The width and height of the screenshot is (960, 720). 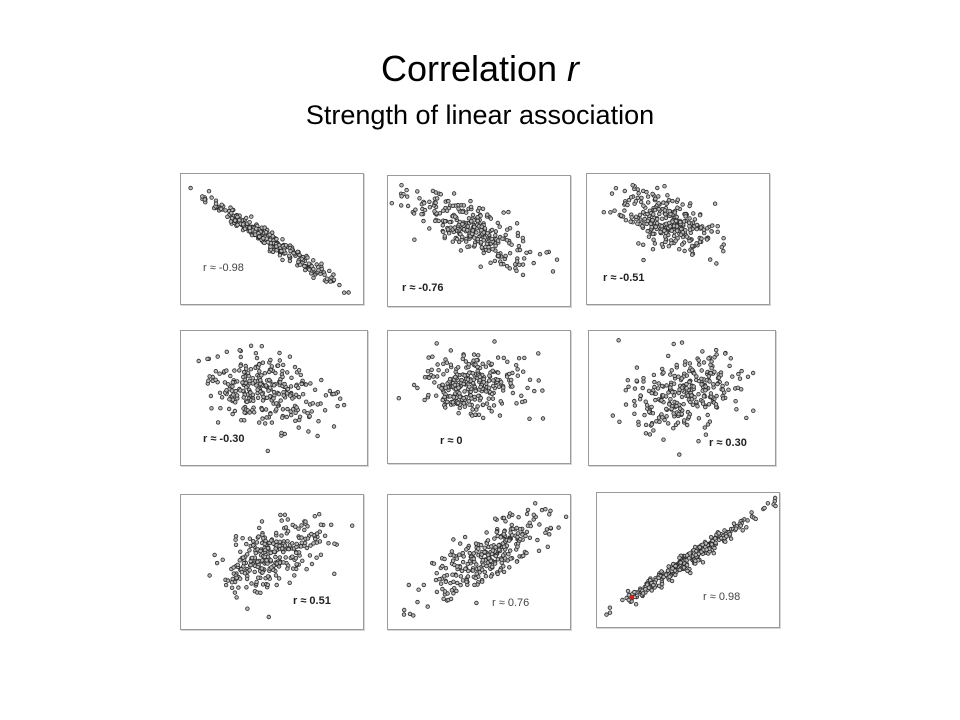 What do you see at coordinates (480, 69) in the screenshot?
I see `page-title: Correlation r` at bounding box center [480, 69].